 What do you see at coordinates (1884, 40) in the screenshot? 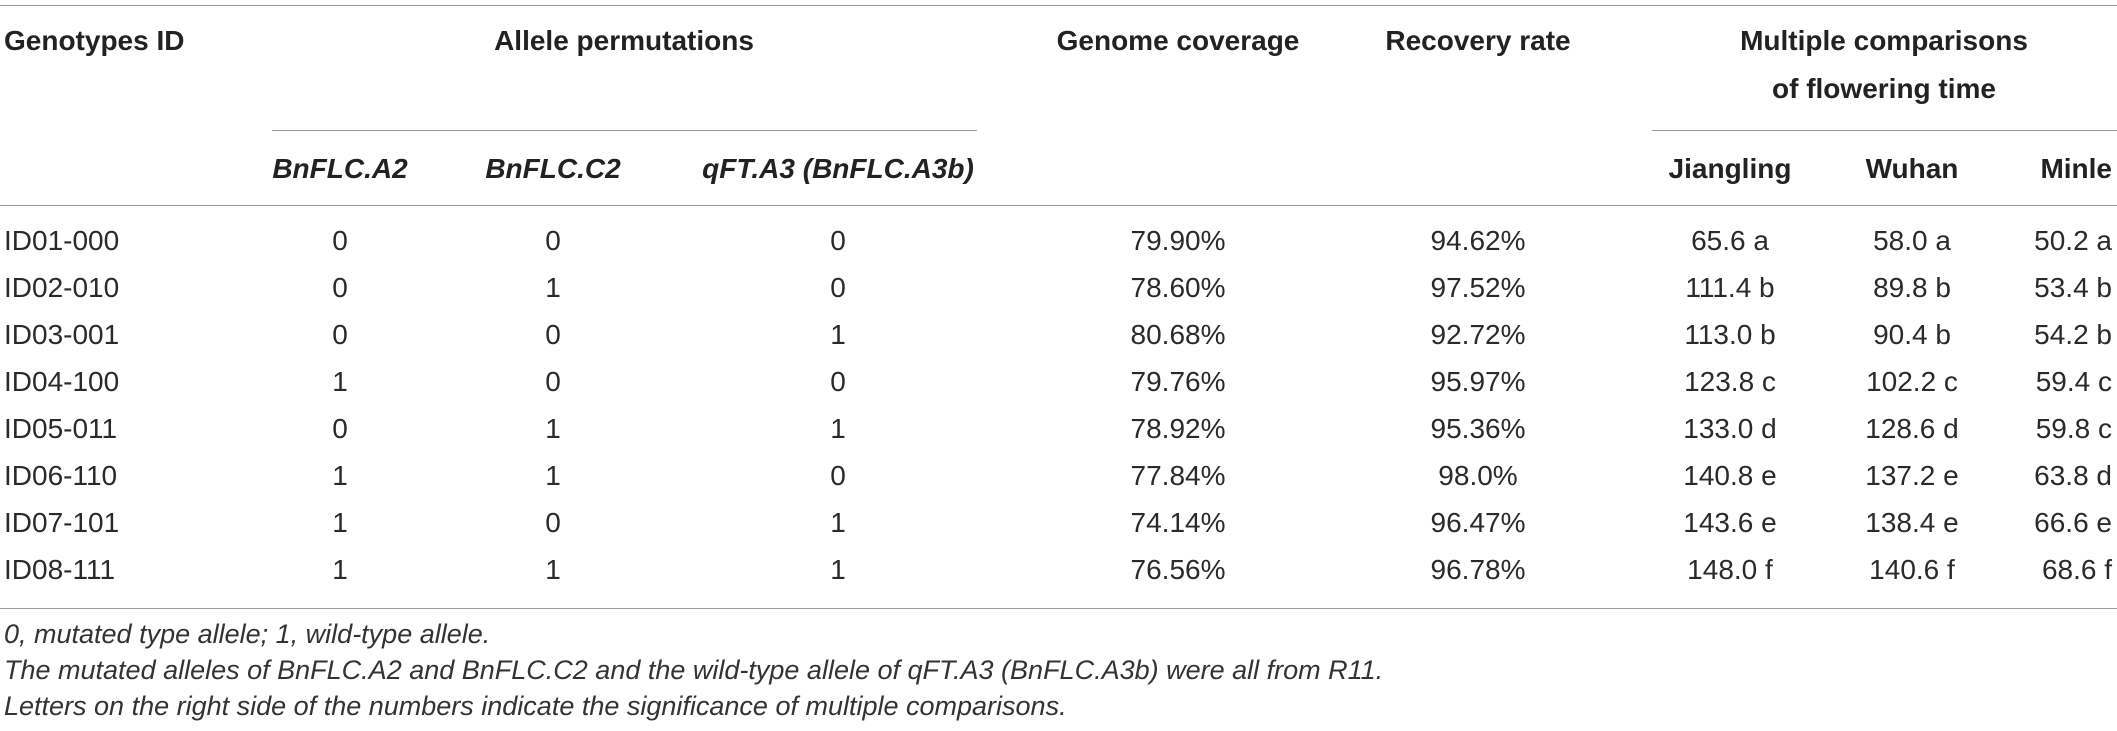
I see `header-multiple-comparisons: Multiple comparisons` at bounding box center [1884, 40].